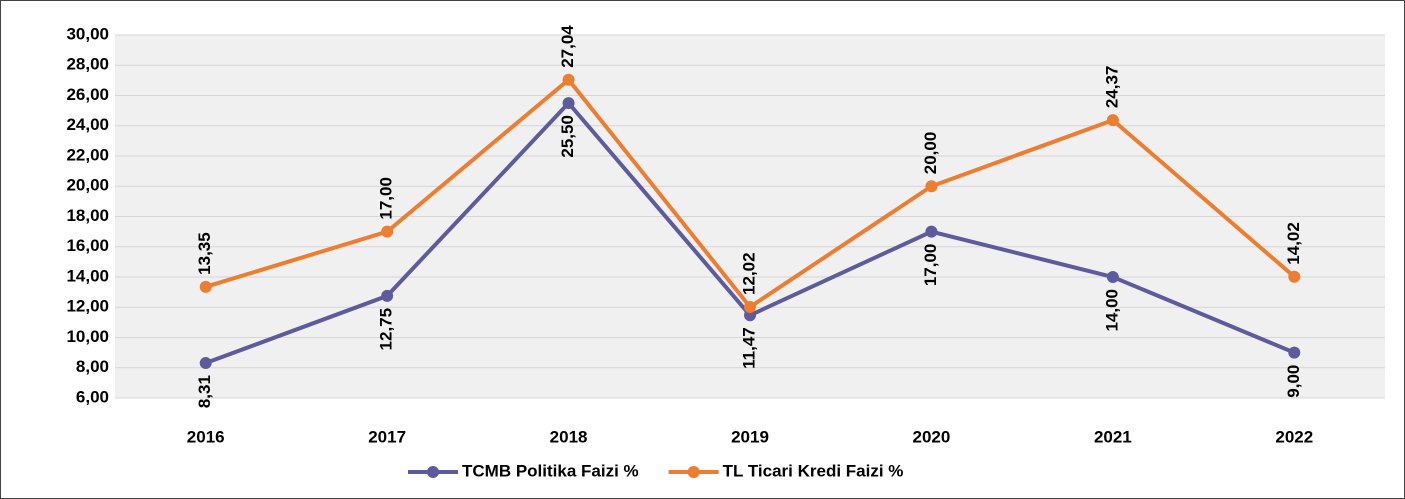 The width and height of the screenshot is (1405, 499). What do you see at coordinates (1111, 87) in the screenshot?
I see `data-label: 24,37` at bounding box center [1111, 87].